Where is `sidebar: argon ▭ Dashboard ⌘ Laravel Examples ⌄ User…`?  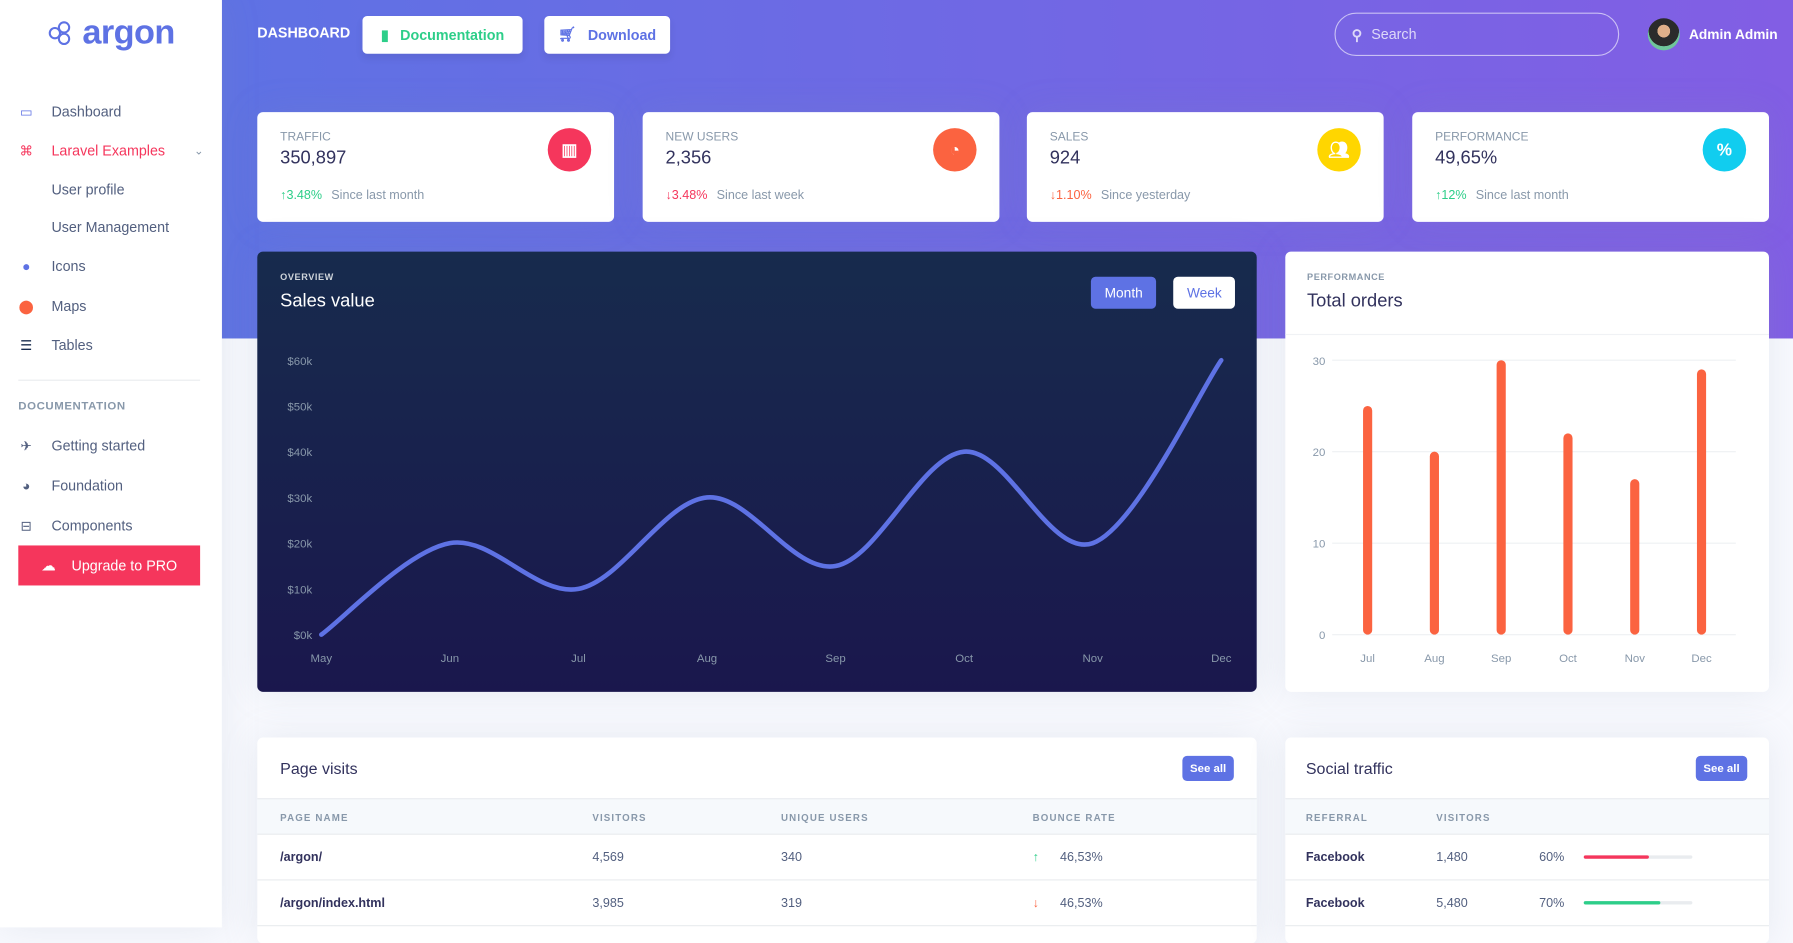
sidebar: argon ▭ Dashboard ⌘ Laravel Examples ⌄ User… is located at coordinates (111, 464).